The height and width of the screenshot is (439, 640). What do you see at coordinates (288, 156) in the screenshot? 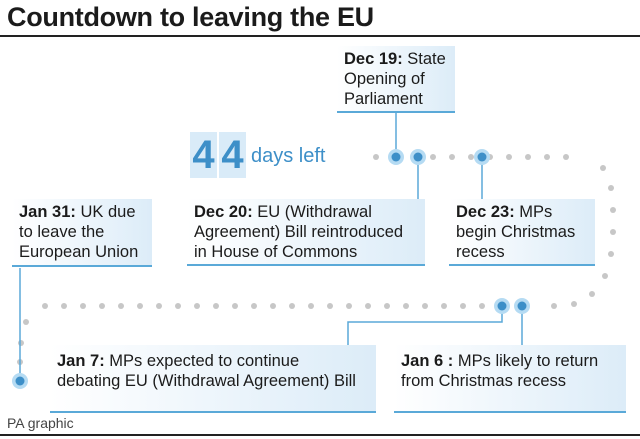
I see `countdown-label: days left` at bounding box center [288, 156].